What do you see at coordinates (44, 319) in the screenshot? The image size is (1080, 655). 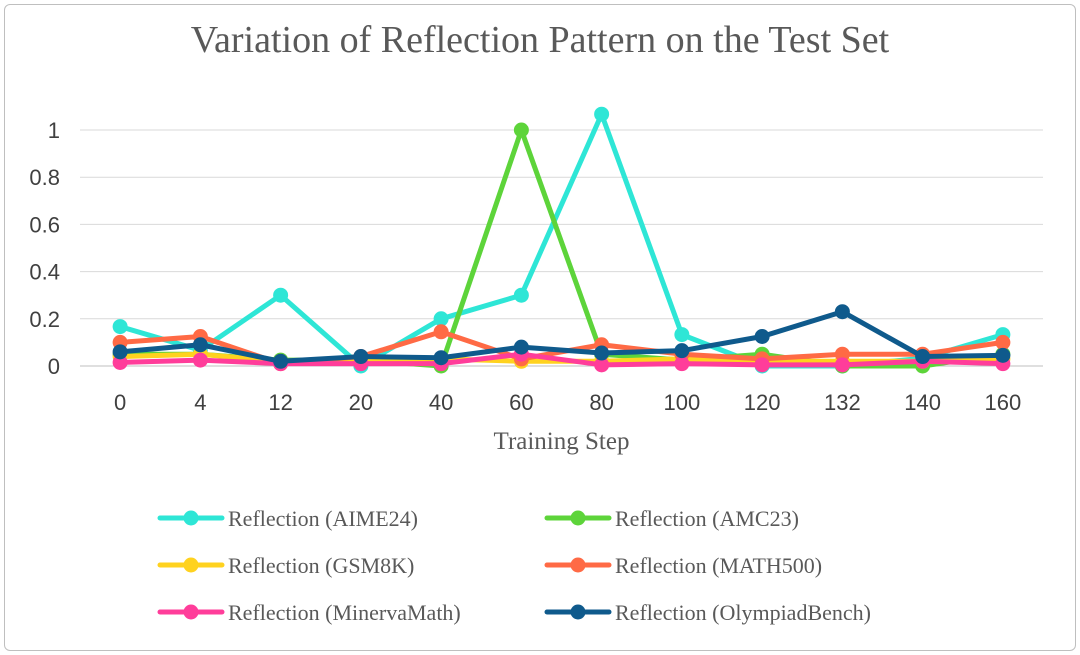 I see `y-tick-label: 0.2` at bounding box center [44, 319].